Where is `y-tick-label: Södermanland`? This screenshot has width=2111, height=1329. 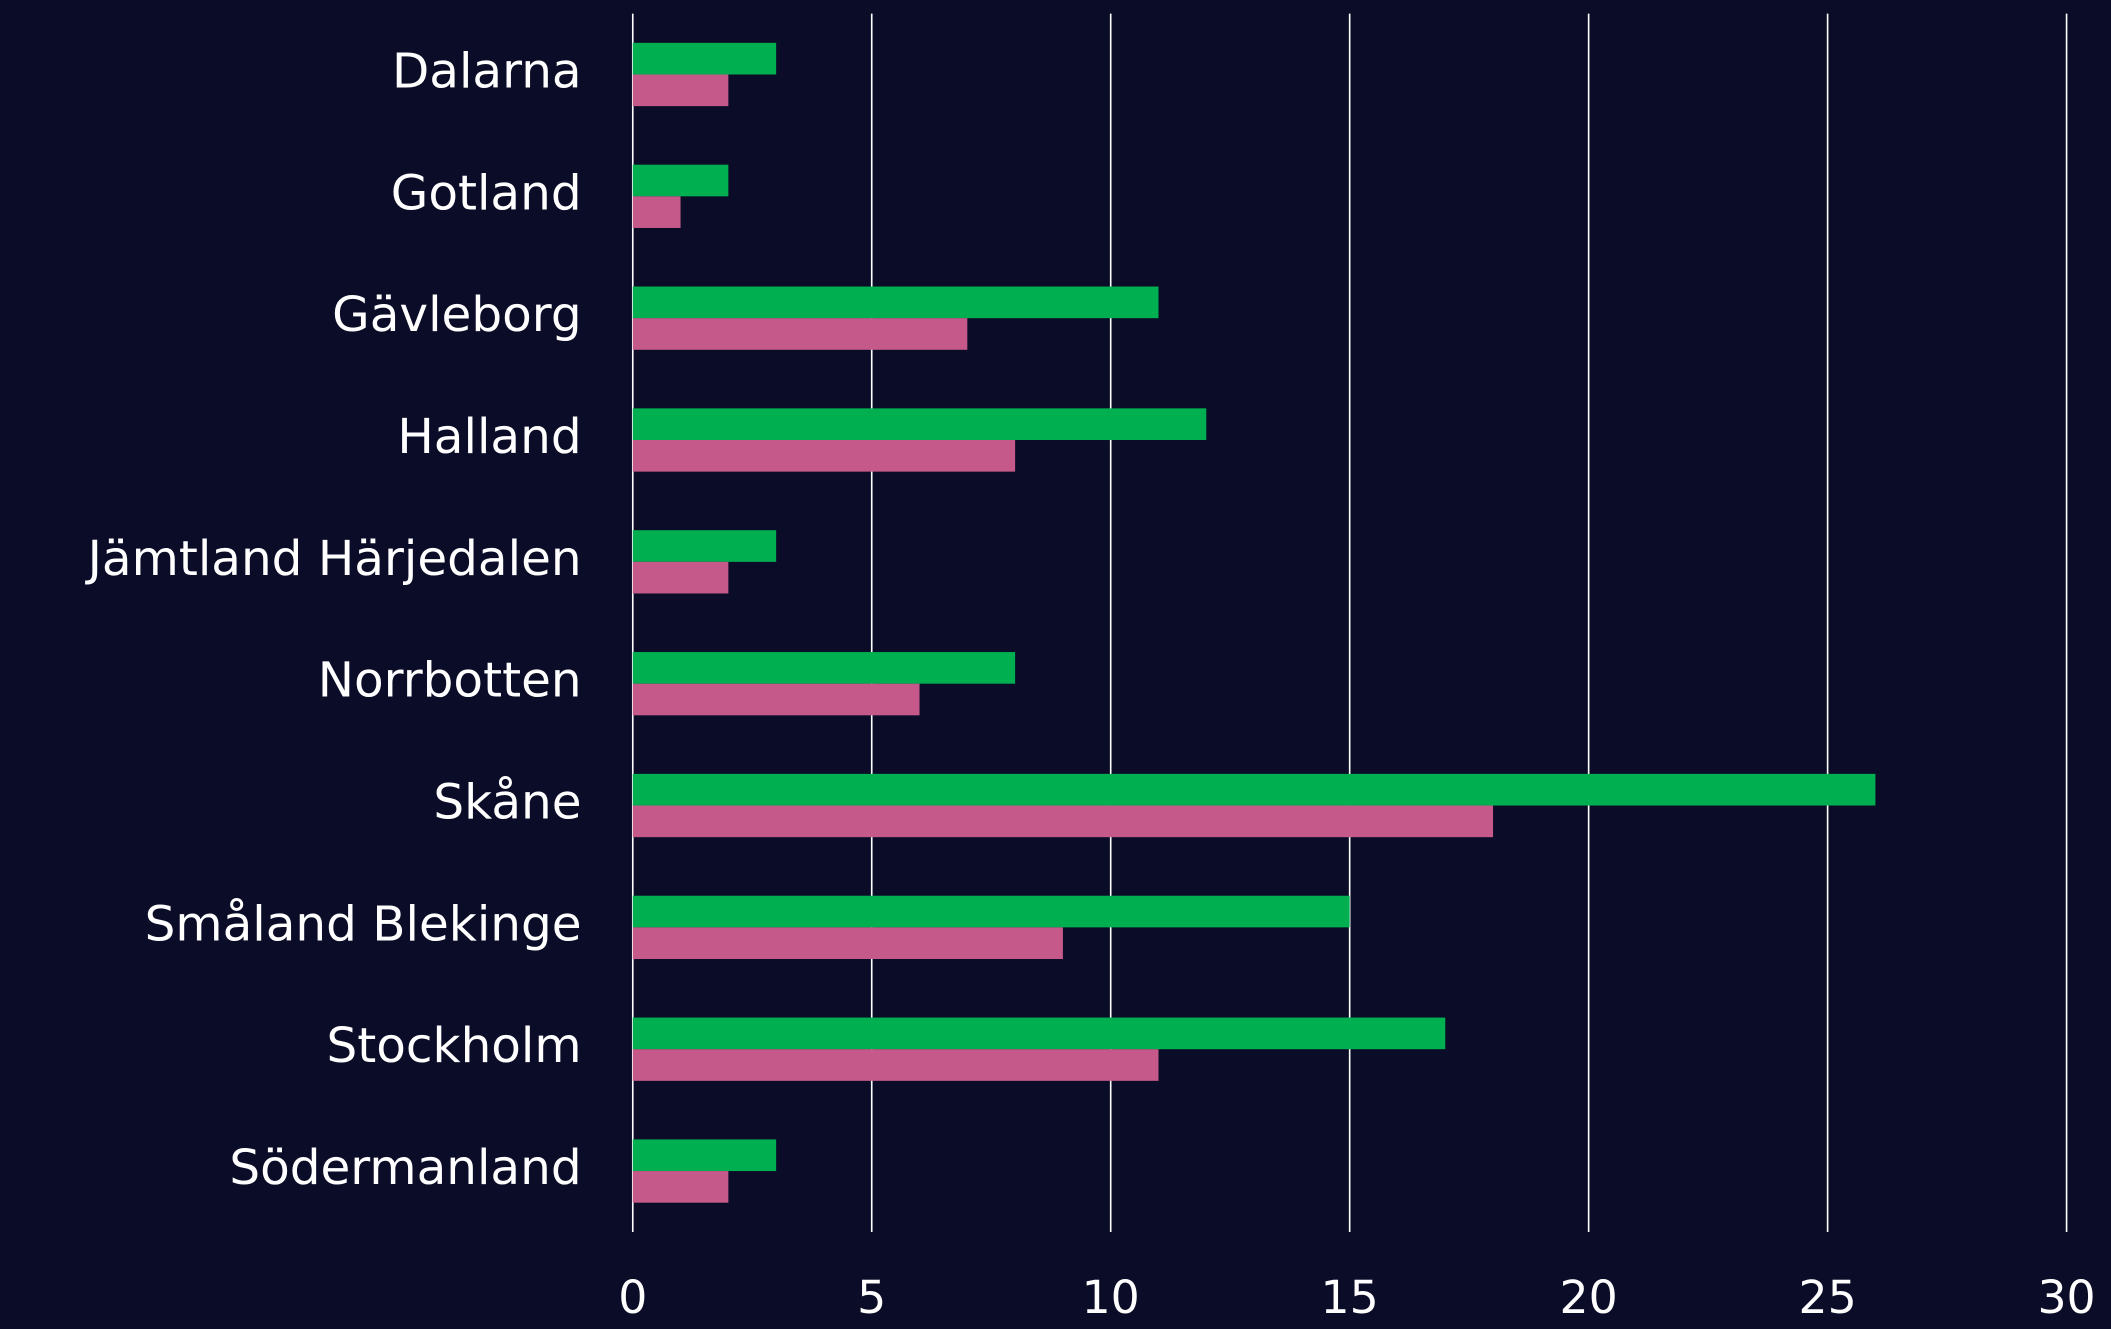 y-tick-label: Södermanland is located at coordinates (405, 1168).